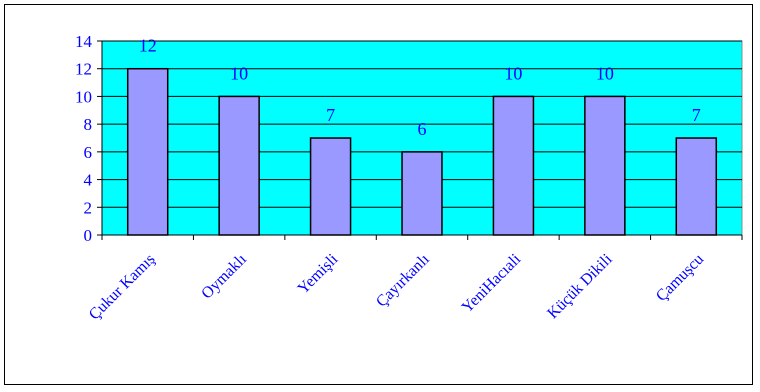 This screenshot has height=392, width=760. What do you see at coordinates (88, 152) in the screenshot?
I see `y-tick-label: 6` at bounding box center [88, 152].